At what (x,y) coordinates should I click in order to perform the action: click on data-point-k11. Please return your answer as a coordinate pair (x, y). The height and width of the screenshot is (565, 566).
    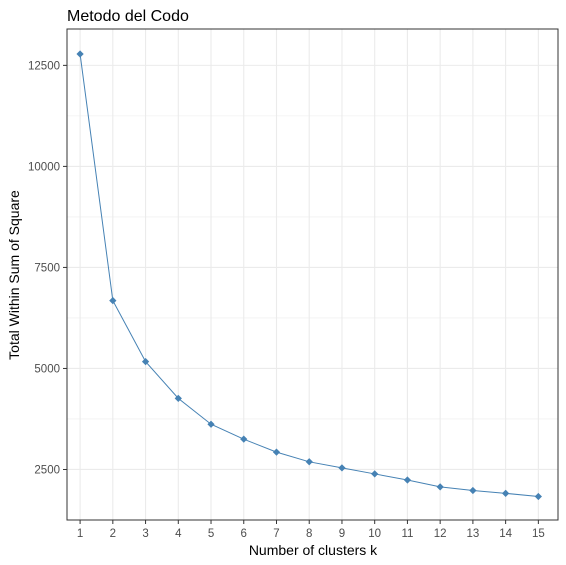
    Looking at the image, I should click on (407, 480).